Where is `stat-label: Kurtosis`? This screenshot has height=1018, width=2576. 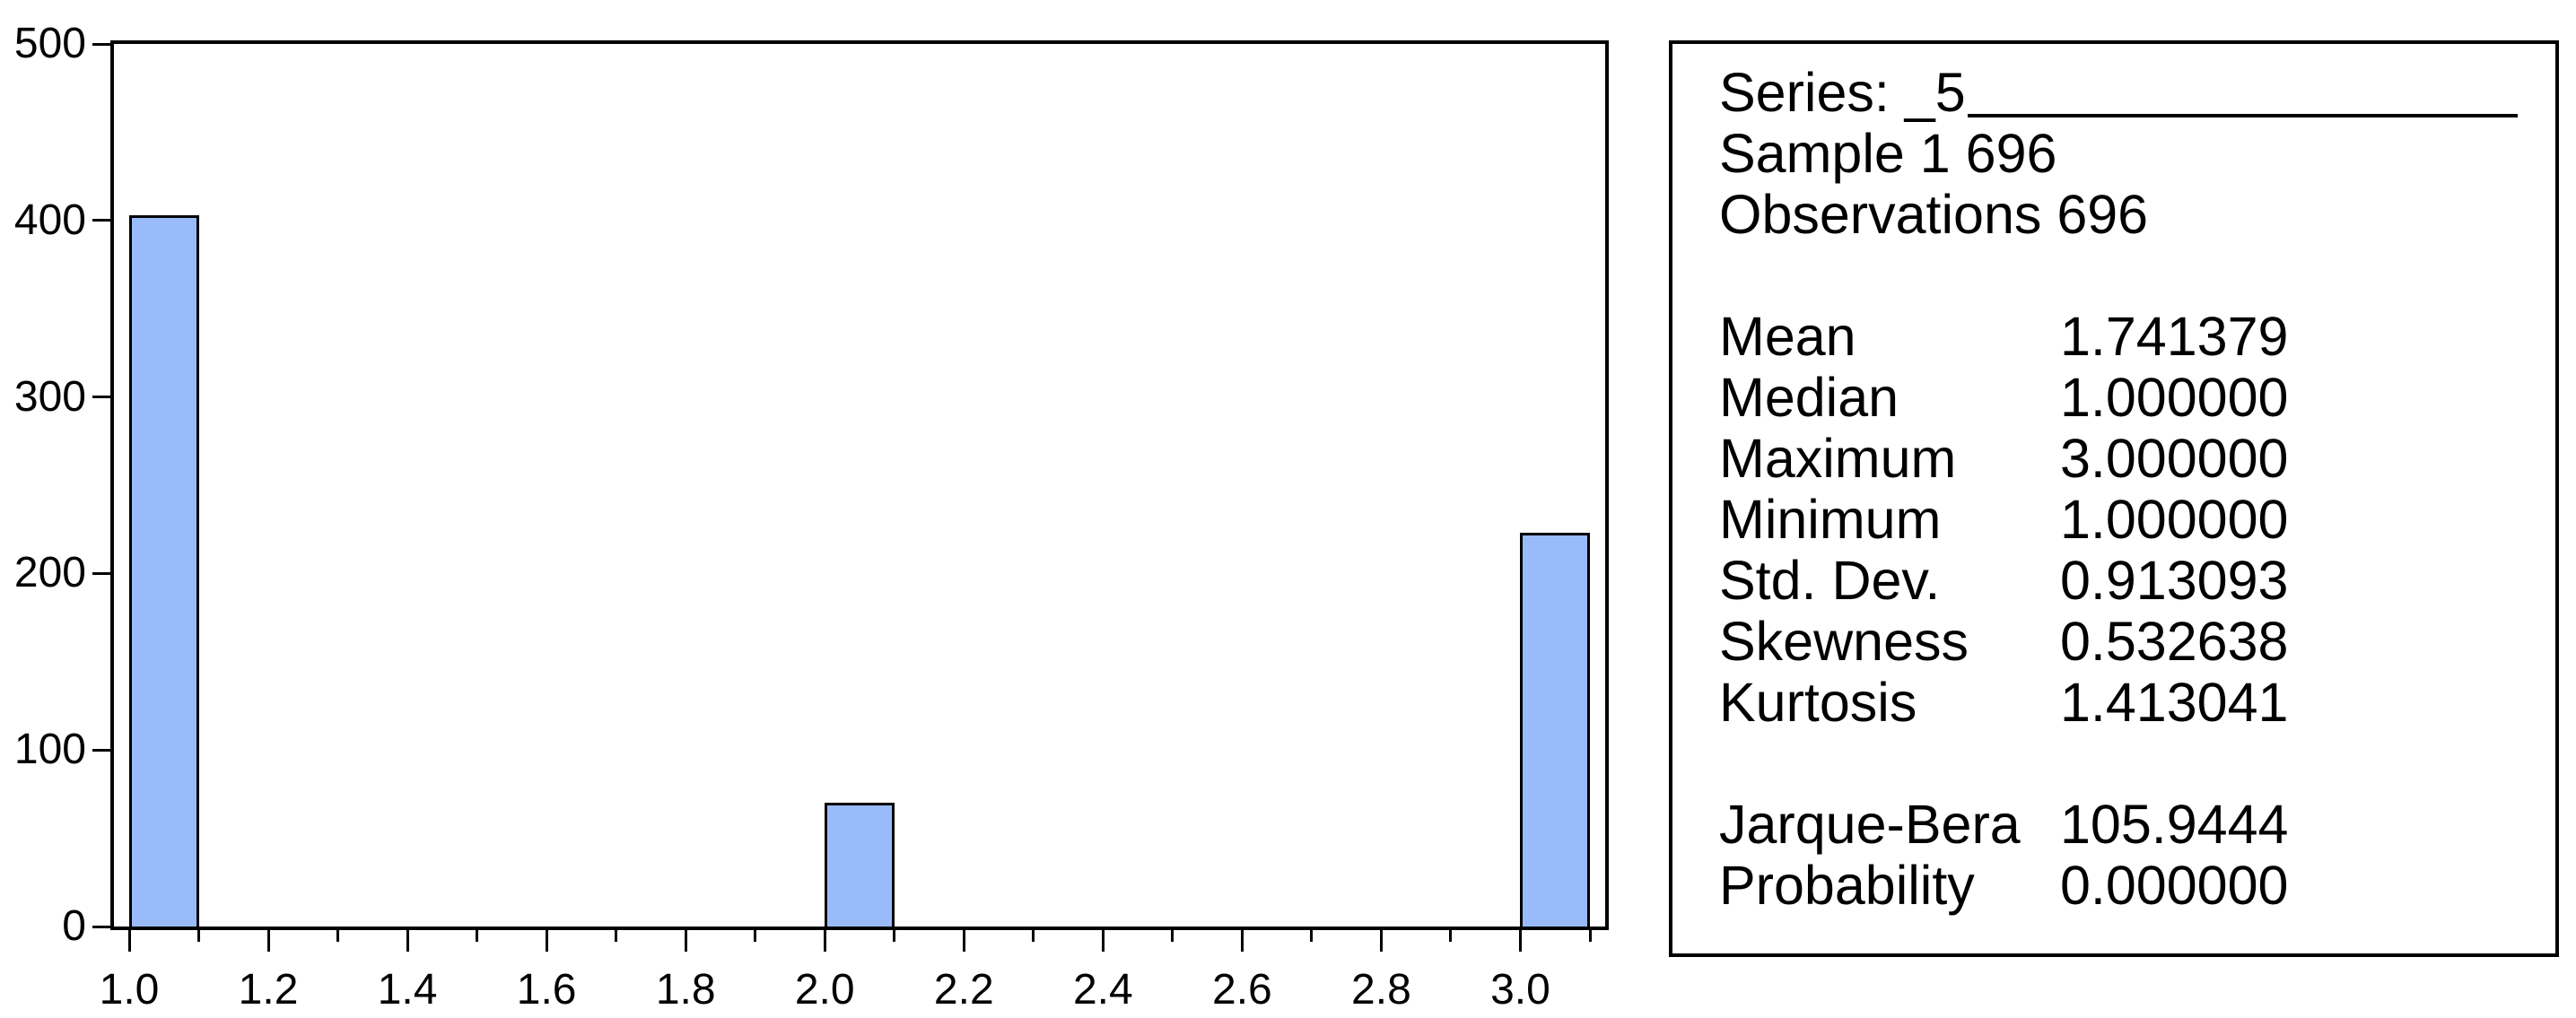 stat-label: Kurtosis is located at coordinates (1818, 702).